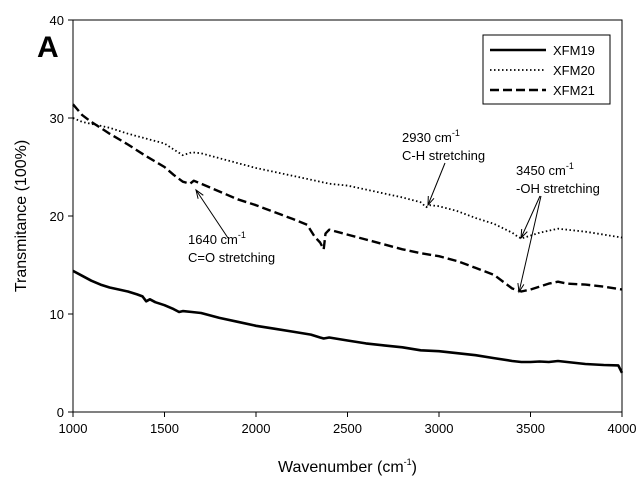 The width and height of the screenshot is (638, 483). Describe the element at coordinates (541, 170) in the screenshot. I see `annotation-wavenumber: 3450 cm` at that location.